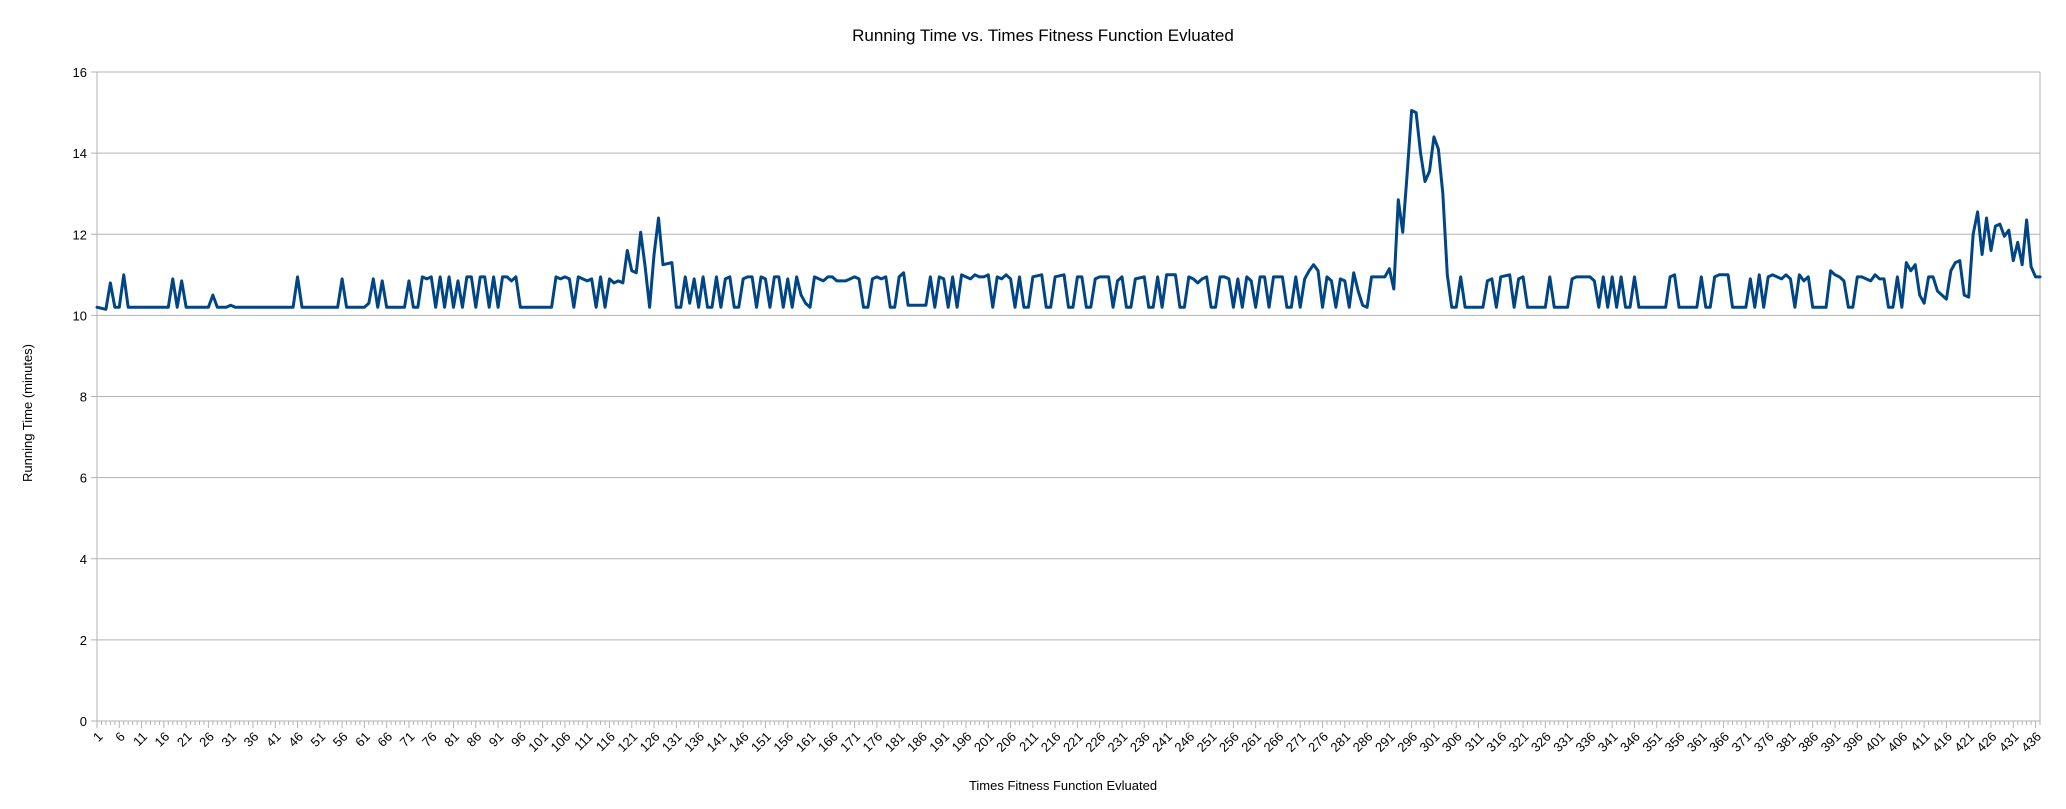  I want to click on y-tick-label: 10, so click(80, 315).